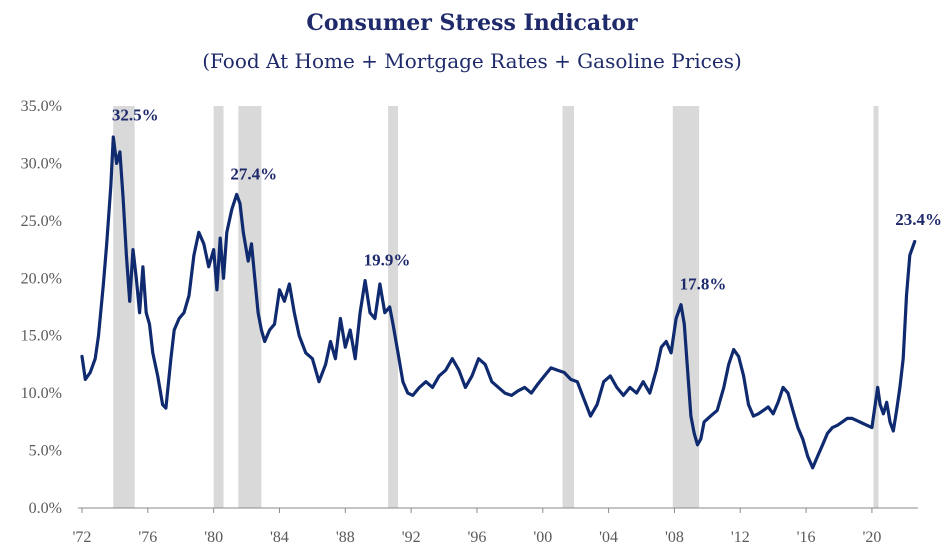 This screenshot has height=556, width=945. Describe the element at coordinates (41, 278) in the screenshot. I see `y-tick-label: 20.0%` at that location.